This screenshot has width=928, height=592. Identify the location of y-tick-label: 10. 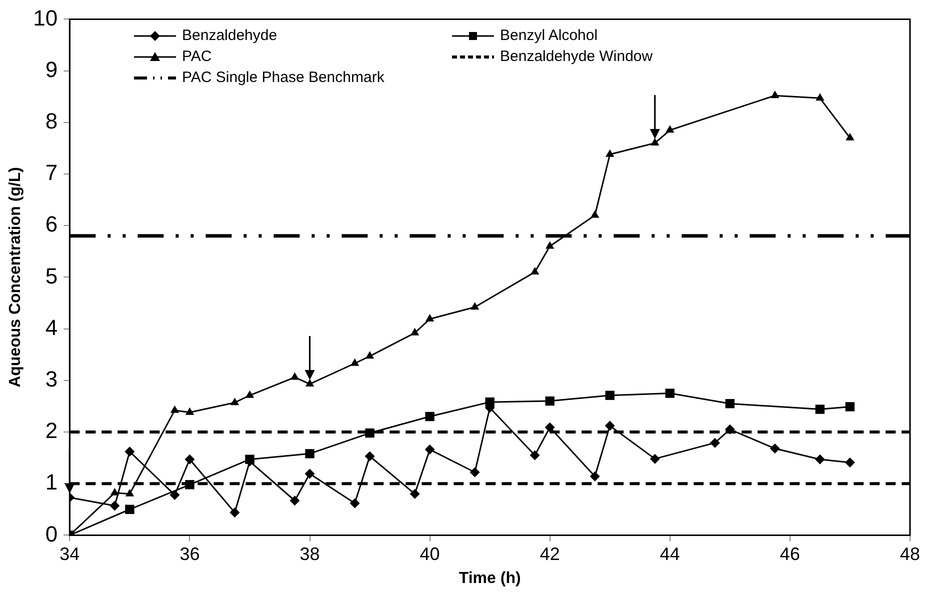
(45, 17).